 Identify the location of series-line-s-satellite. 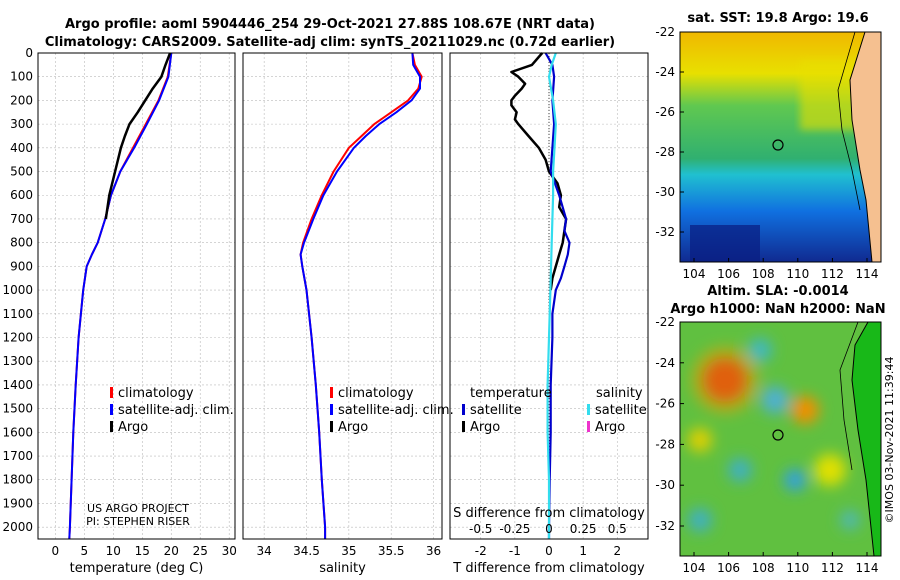
(551, 295).